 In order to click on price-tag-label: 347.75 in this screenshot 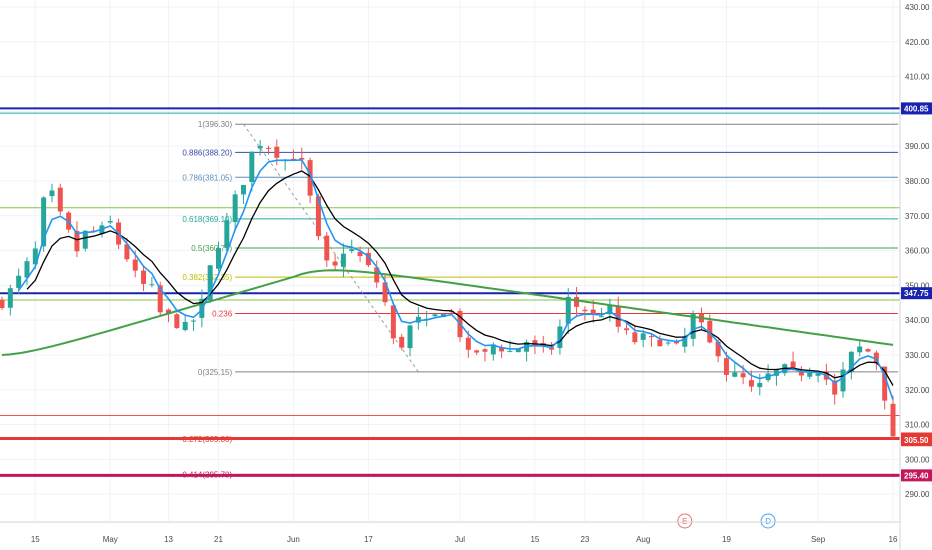, I will do `click(916, 293)`.